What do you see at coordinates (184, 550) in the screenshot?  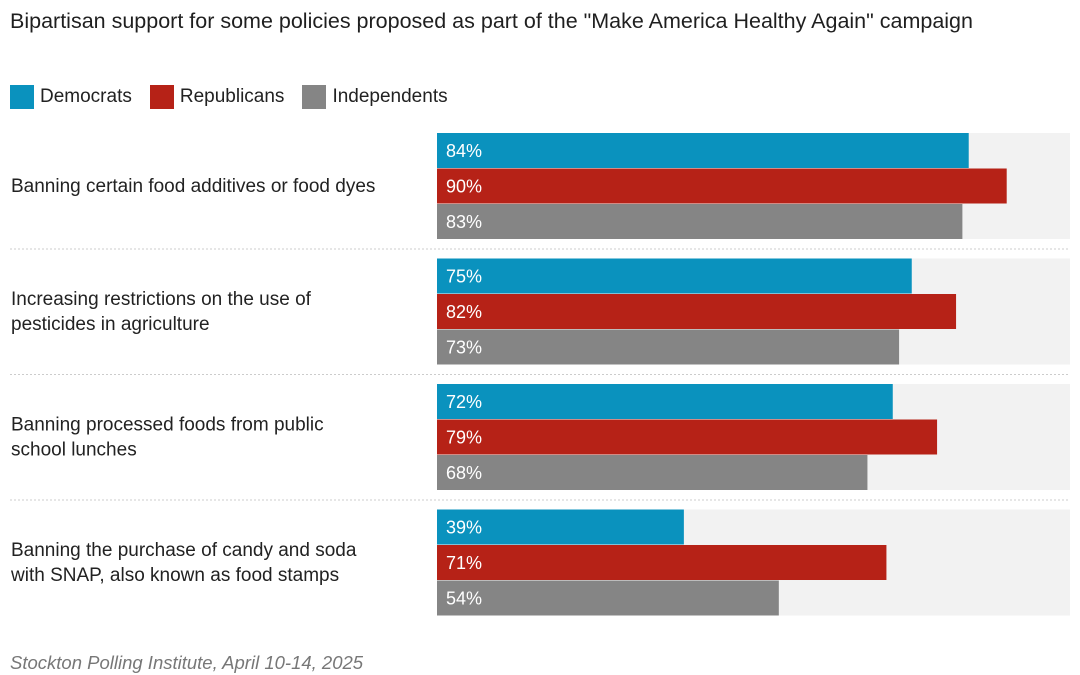 I see `category-label: Banning the purchase of candy and soda` at bounding box center [184, 550].